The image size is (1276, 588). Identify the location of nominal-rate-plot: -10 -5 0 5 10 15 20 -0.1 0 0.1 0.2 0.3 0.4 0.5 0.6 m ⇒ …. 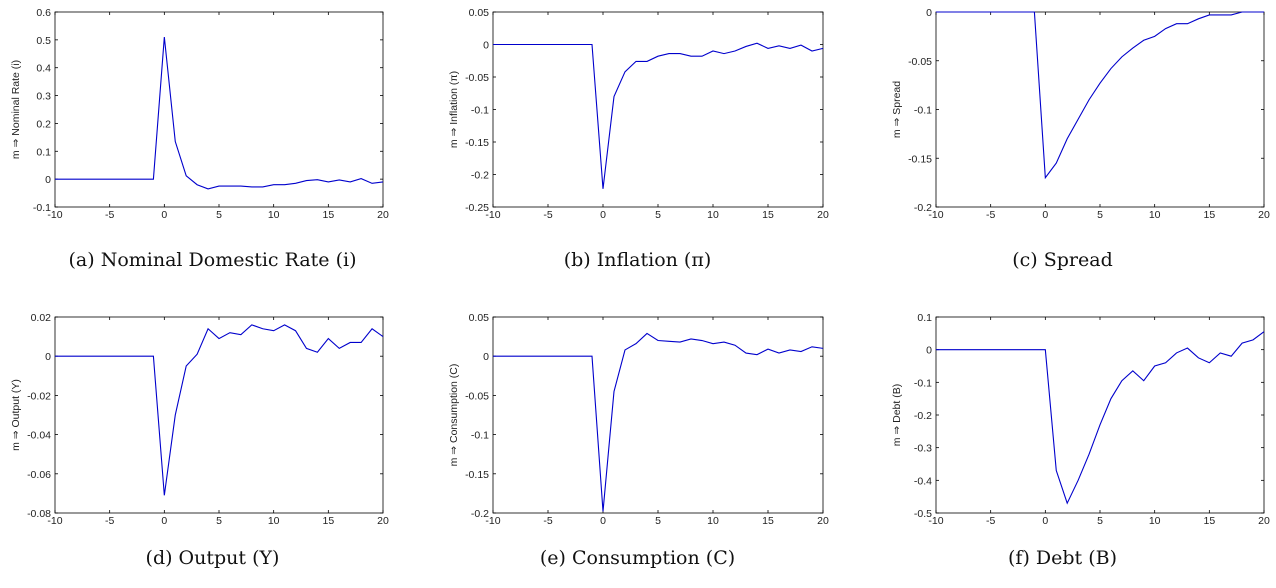
(199, 114).